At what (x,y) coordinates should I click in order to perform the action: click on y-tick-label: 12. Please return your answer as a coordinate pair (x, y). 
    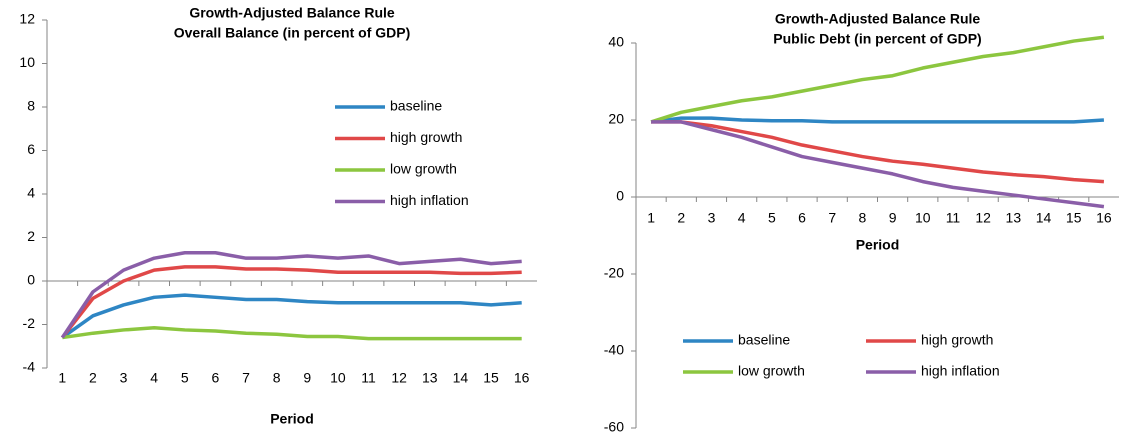
    Looking at the image, I should click on (27, 19).